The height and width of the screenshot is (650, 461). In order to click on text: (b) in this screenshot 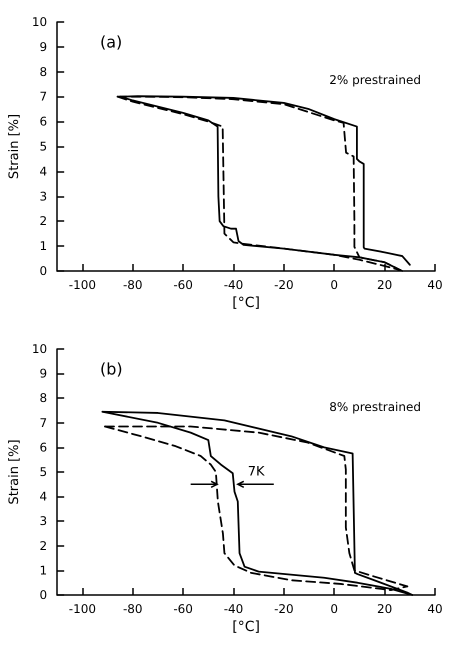, I will do `click(111, 369)`.